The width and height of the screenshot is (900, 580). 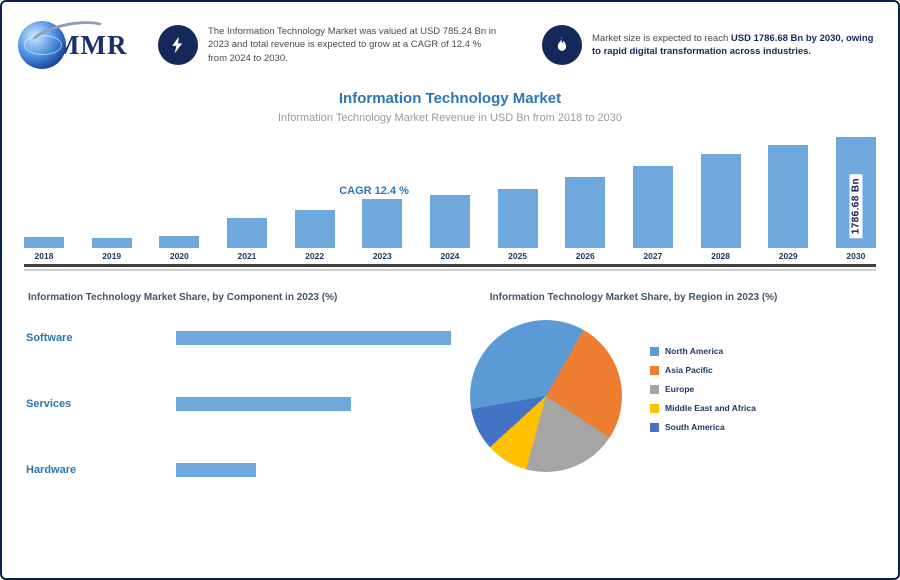 I want to click on cagr-annotation: CAGR 12.4 %, so click(x=374, y=191).